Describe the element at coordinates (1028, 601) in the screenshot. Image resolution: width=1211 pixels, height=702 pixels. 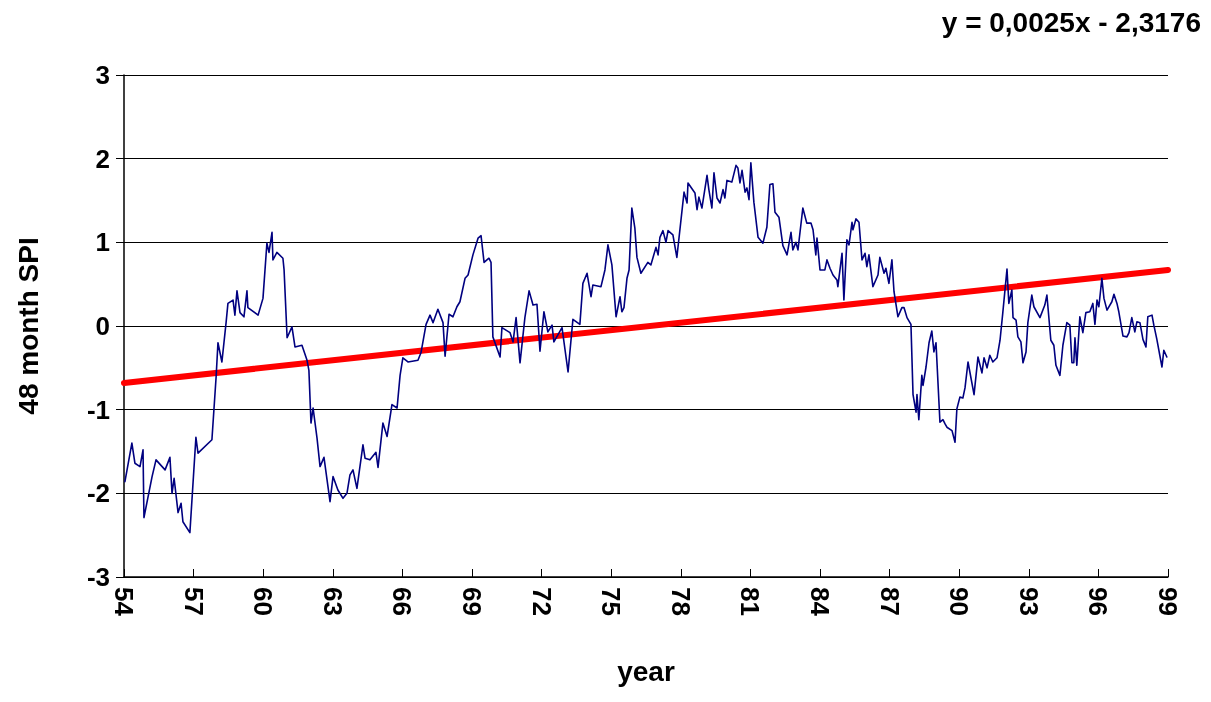
I see `x-tick-label: 93` at that location.